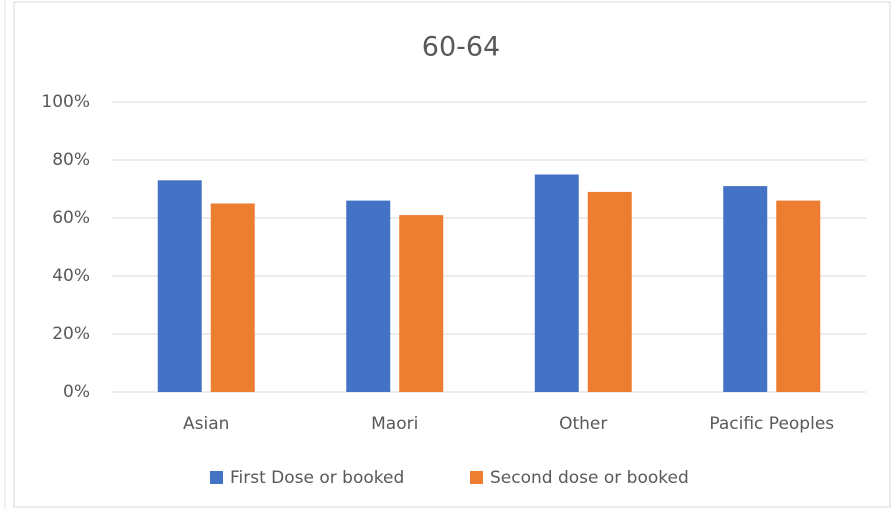 This screenshot has width=891, height=510. What do you see at coordinates (589, 478) in the screenshot?
I see `legend-label: Second dose or booked` at bounding box center [589, 478].